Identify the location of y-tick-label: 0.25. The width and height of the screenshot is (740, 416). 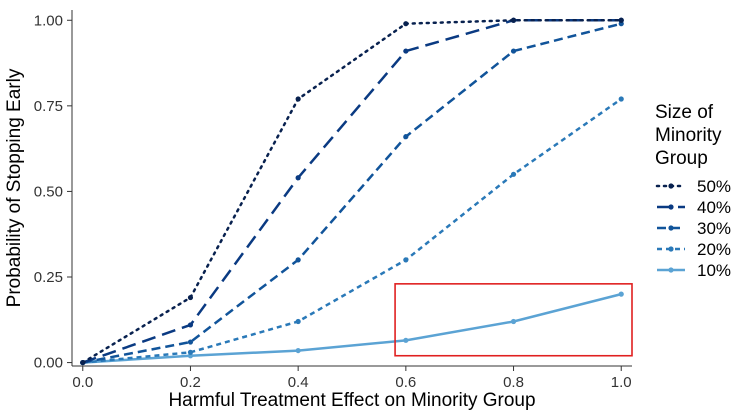
(48, 277).